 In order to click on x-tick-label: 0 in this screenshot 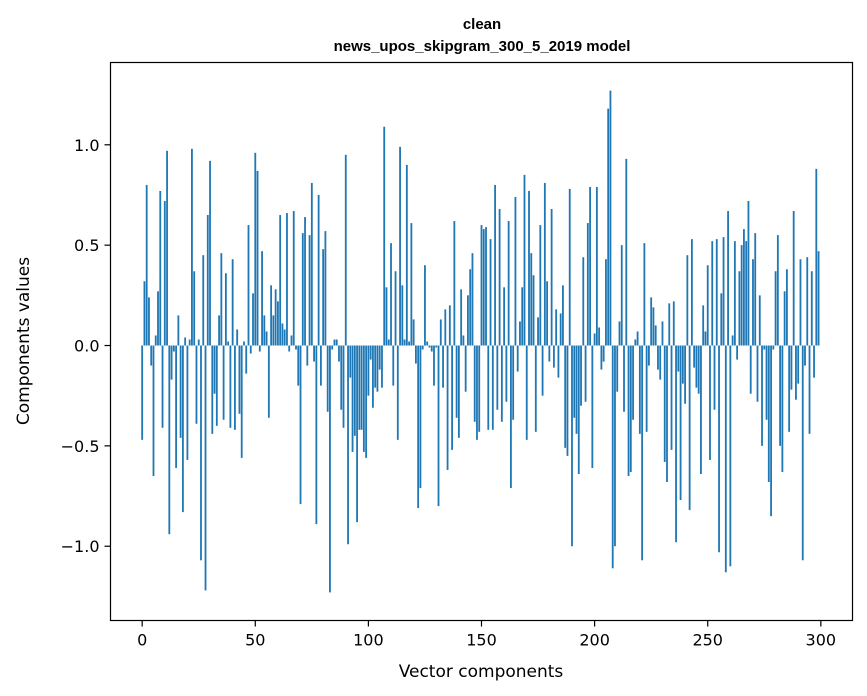, I will do `click(142, 640)`.